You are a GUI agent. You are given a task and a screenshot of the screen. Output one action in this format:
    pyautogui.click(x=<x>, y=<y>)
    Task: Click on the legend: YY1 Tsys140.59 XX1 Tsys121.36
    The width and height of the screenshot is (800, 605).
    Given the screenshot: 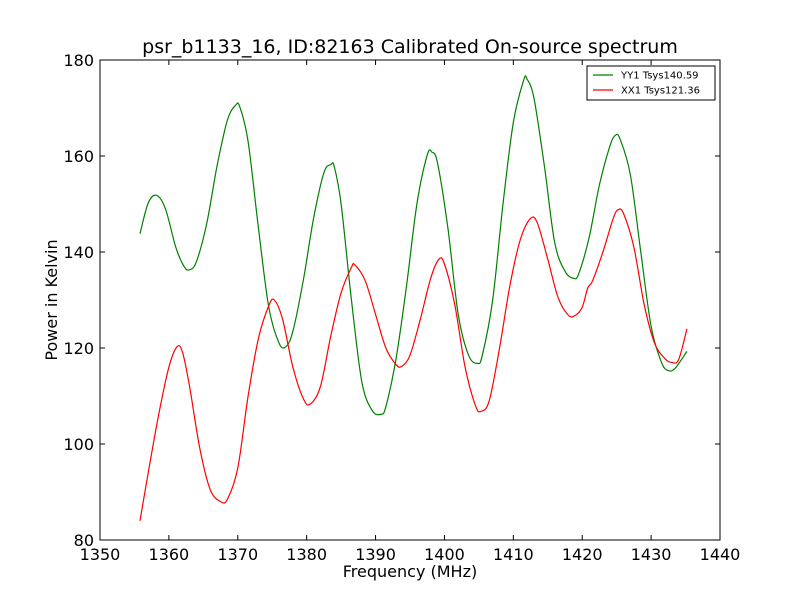 What is the action you would take?
    pyautogui.click(x=651, y=83)
    